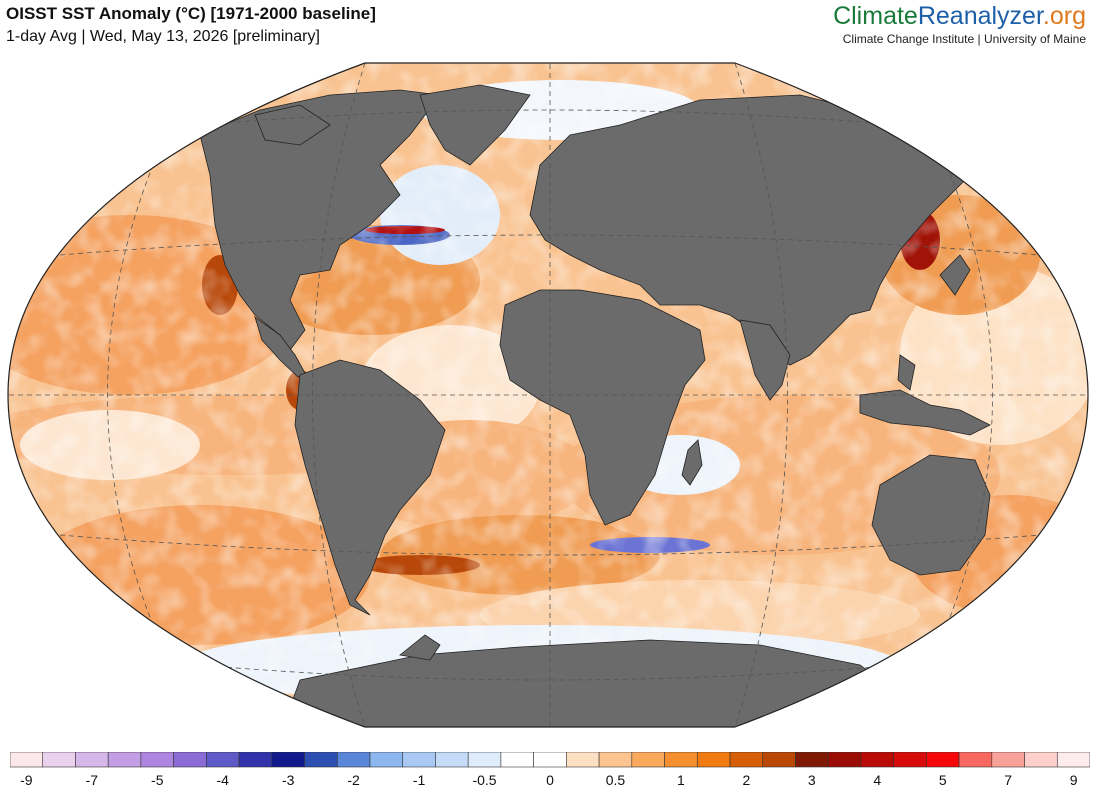 The width and height of the screenshot is (1100, 794). Describe the element at coordinates (419, 780) in the screenshot. I see `legend-tick-label: -1` at that location.